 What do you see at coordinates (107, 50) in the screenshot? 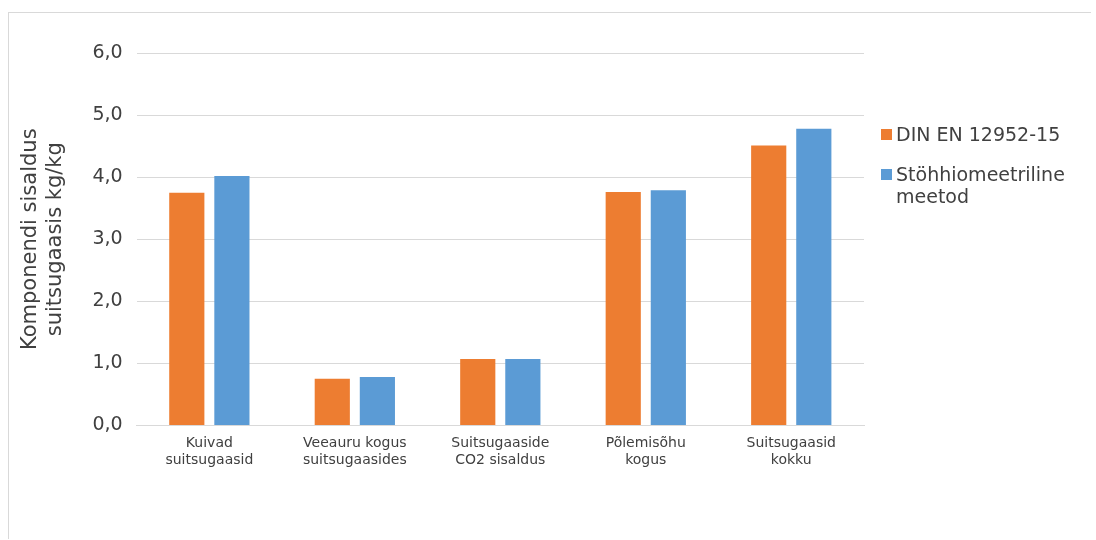
I see `y-tick-label: 6,0` at bounding box center [107, 50].